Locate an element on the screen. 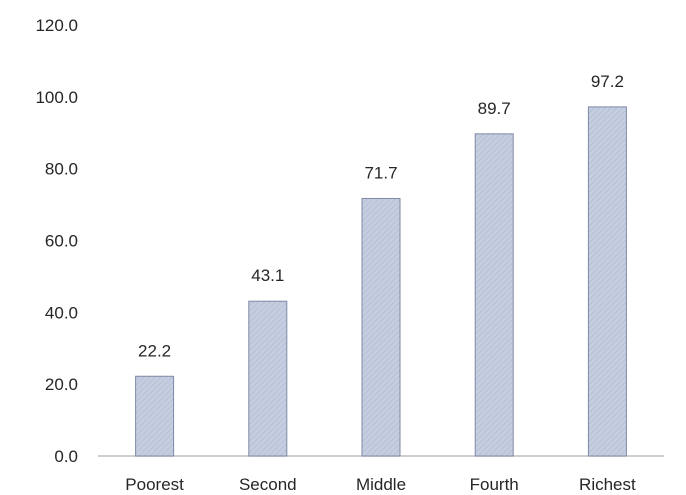 Image resolution: width=686 pixels, height=495 pixels. y-tick-label: 80.0 is located at coordinates (61, 169).